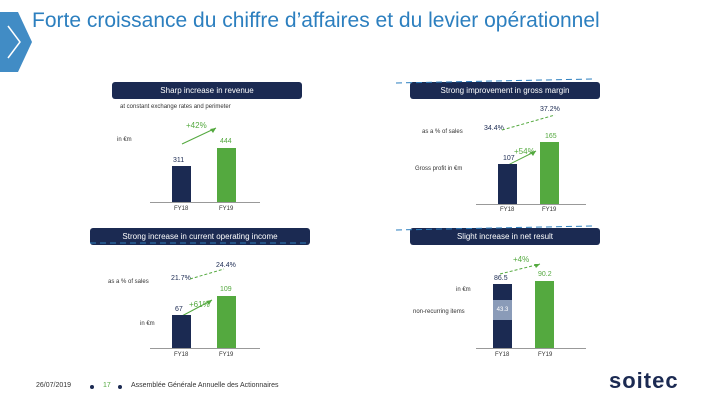  I want to click on soitec-logo: soitec, so click(644, 380).